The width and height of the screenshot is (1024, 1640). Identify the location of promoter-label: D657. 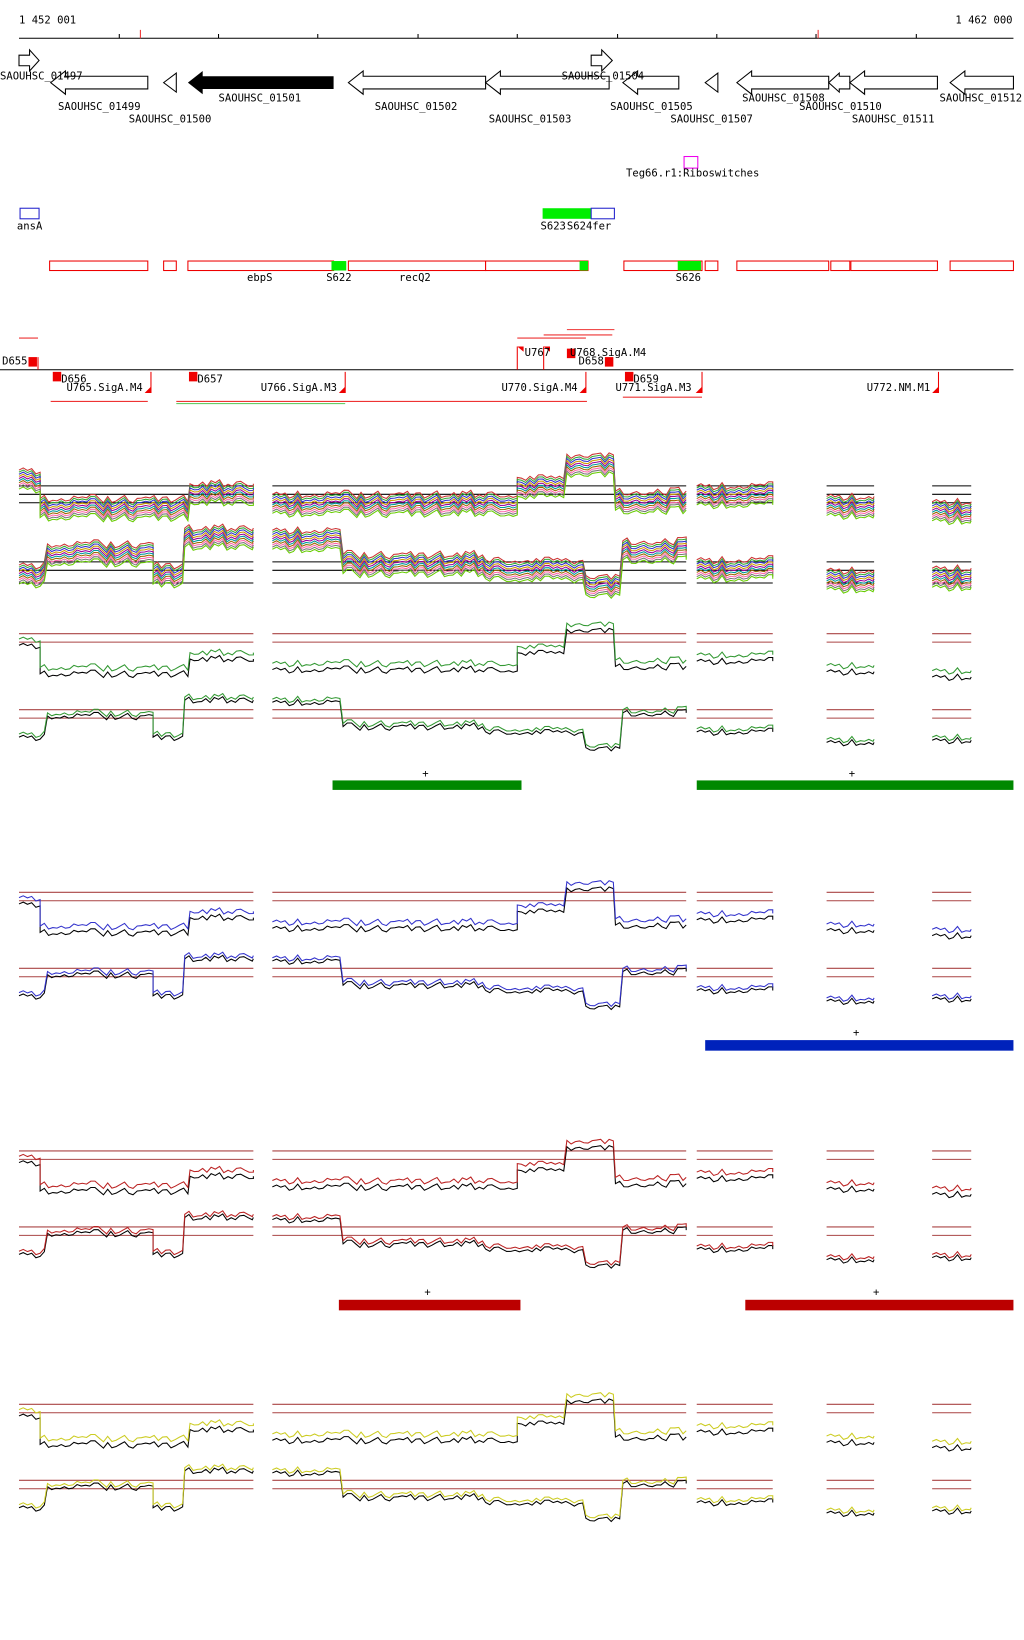
(209, 379).